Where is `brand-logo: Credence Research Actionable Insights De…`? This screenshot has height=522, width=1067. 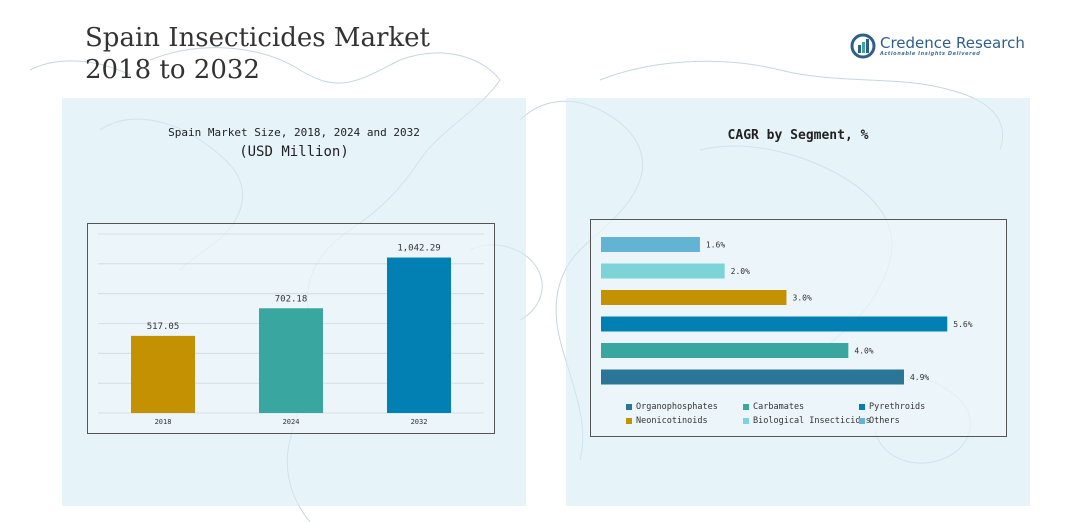 brand-logo: Credence Research Actionable Insights De… is located at coordinates (937, 46).